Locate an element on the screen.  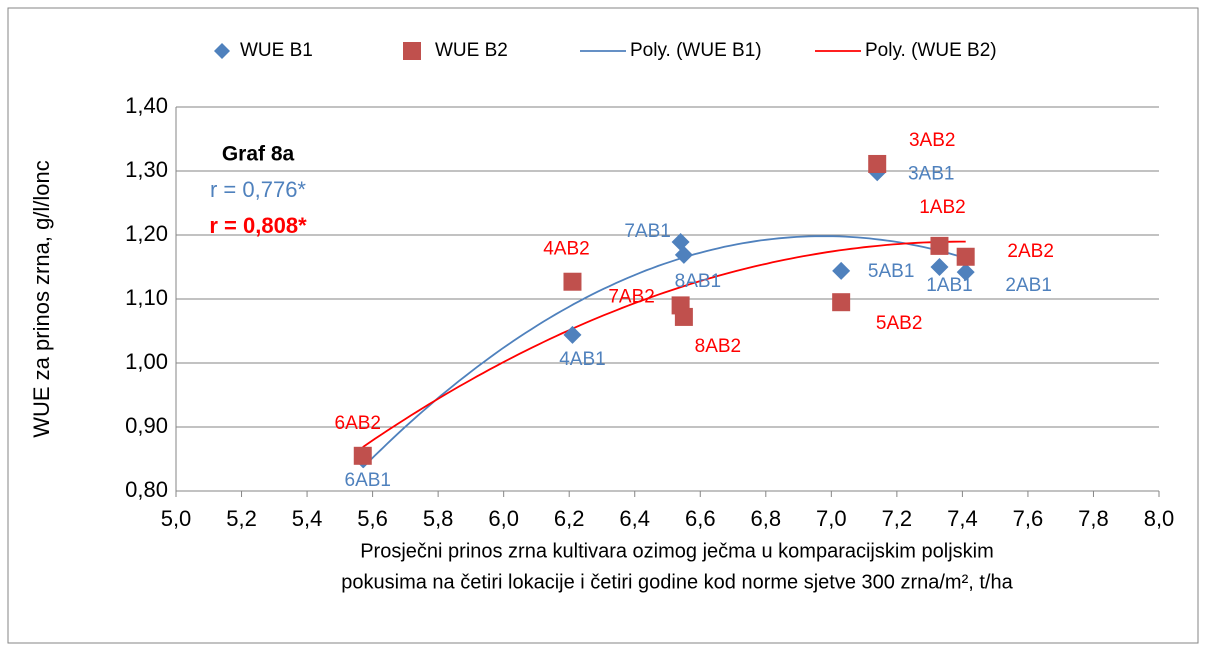
point-label: 7AB1 is located at coordinates (647, 231).